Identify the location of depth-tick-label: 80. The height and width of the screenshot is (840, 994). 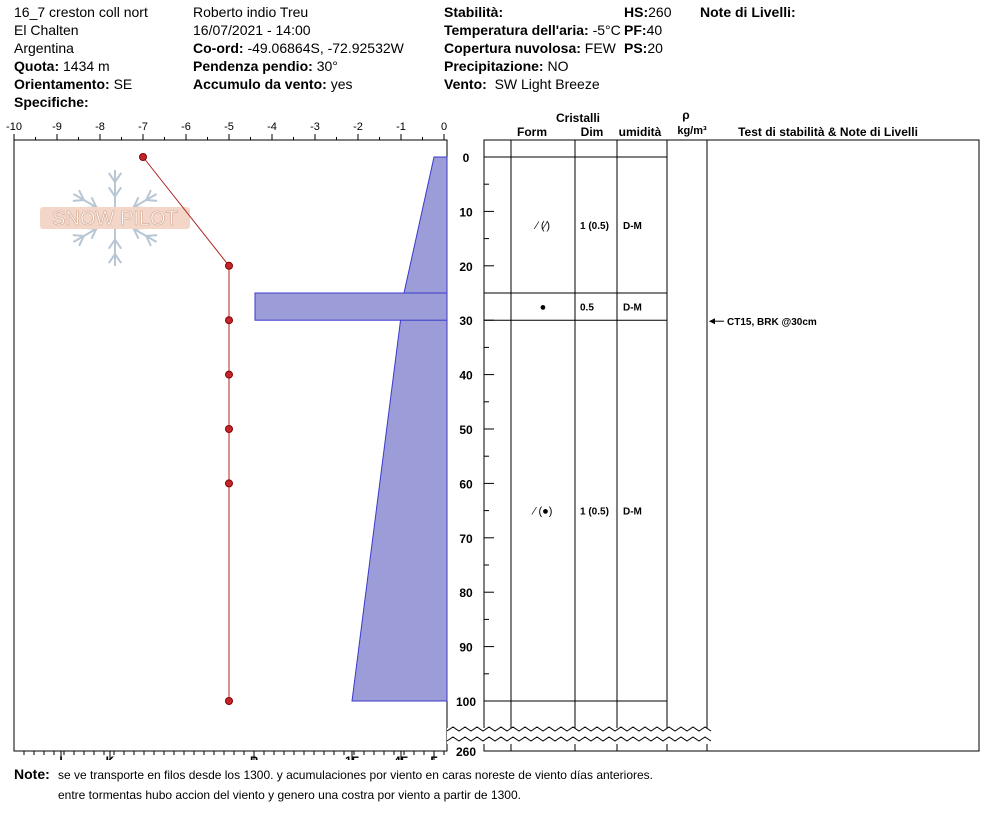
(466, 593).